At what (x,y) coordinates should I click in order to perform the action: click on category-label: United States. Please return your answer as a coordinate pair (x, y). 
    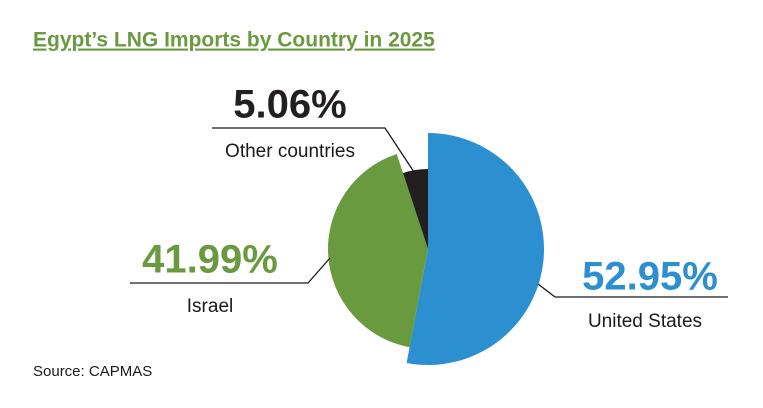
    Looking at the image, I should click on (645, 321).